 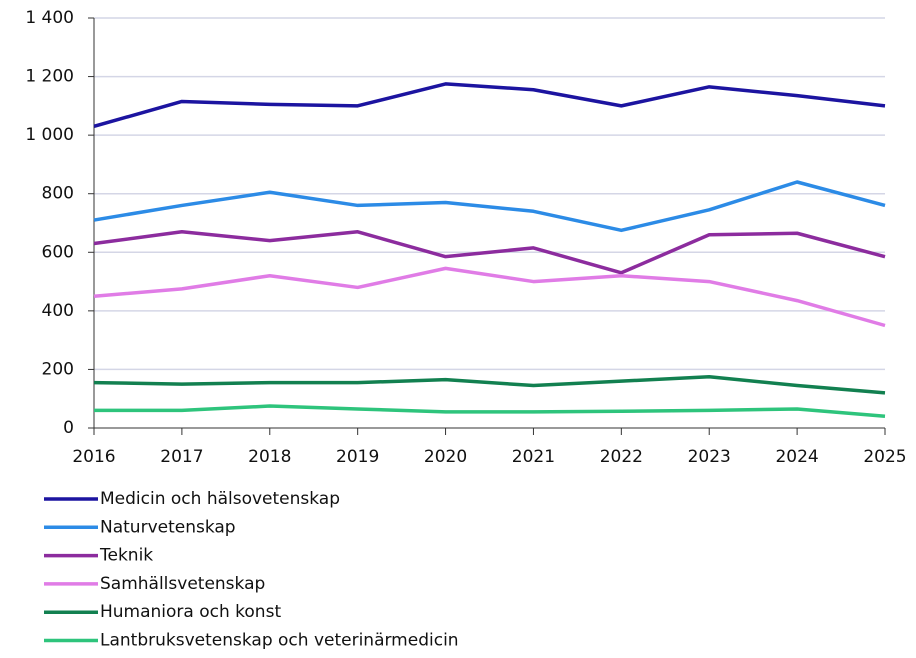 I want to click on y-tick-label: 600, so click(x=58, y=252).